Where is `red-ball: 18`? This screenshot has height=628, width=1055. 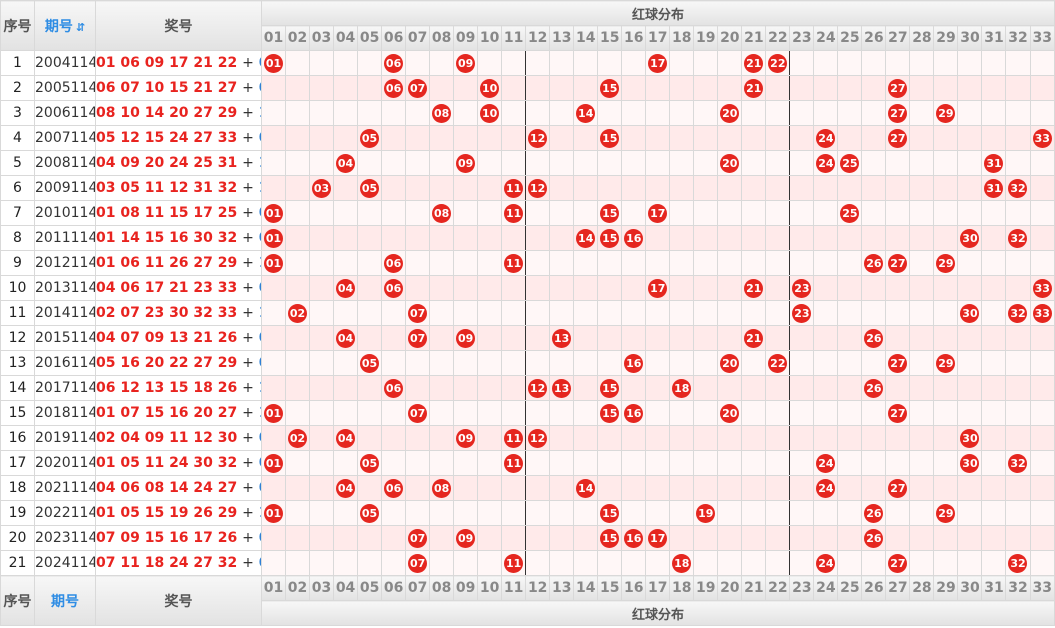 red-ball: 18 is located at coordinates (682, 563).